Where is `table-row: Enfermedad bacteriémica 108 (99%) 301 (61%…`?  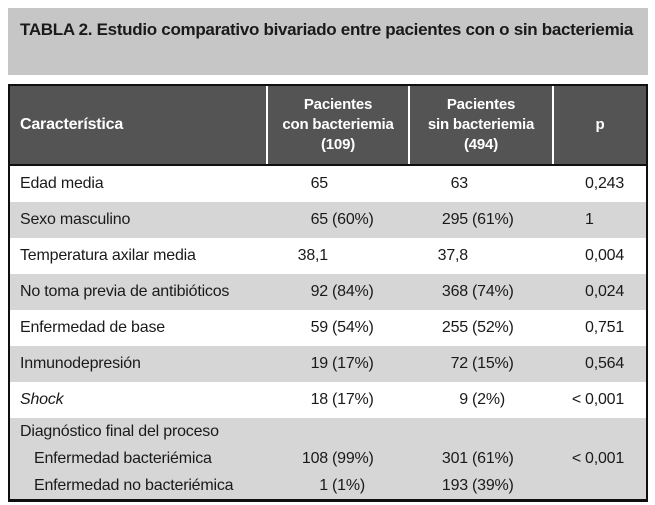 table-row: Enfermedad bacteriémica 108 (99%) 301 (61%… is located at coordinates (328, 458).